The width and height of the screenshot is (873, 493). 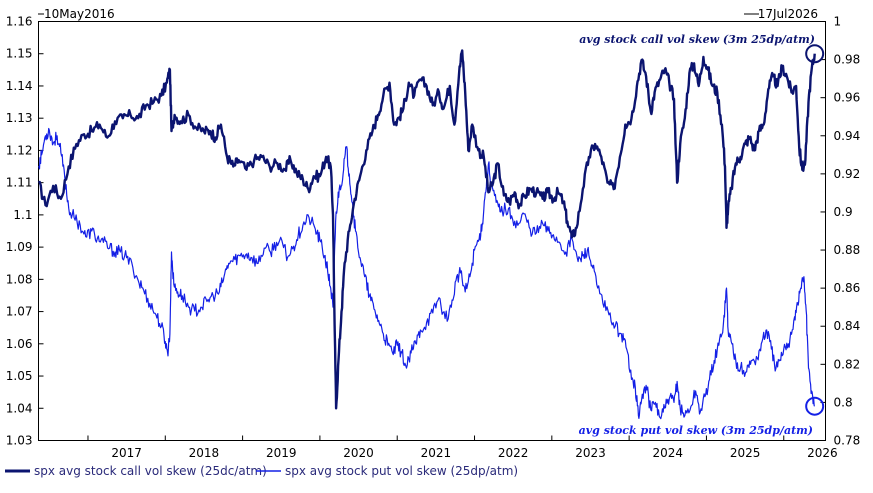 I want to click on call-end-circle, so click(x=815, y=54).